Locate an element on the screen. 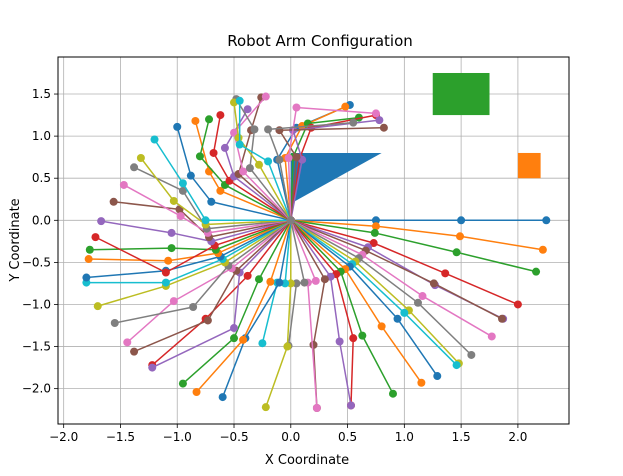 This screenshot has width=623, height=476. x-tick-label: −1.0 is located at coordinates (177, 437).